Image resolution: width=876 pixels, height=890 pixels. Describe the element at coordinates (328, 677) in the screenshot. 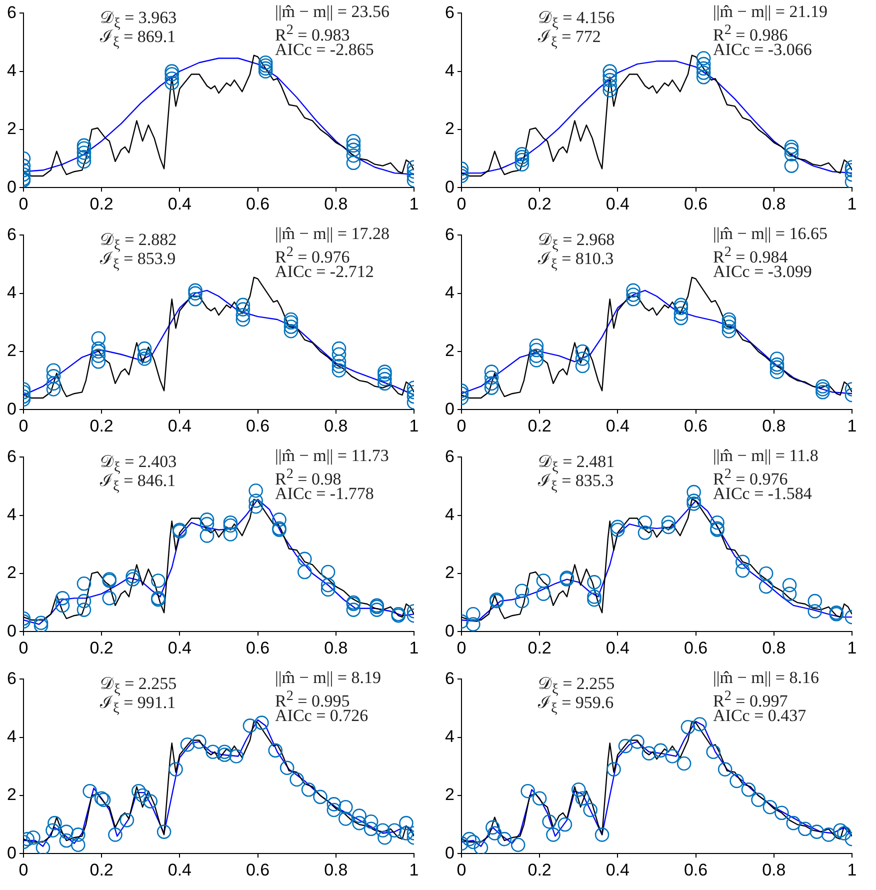

I see `annotation: ||m̂ − m|| = 8.19` at that location.